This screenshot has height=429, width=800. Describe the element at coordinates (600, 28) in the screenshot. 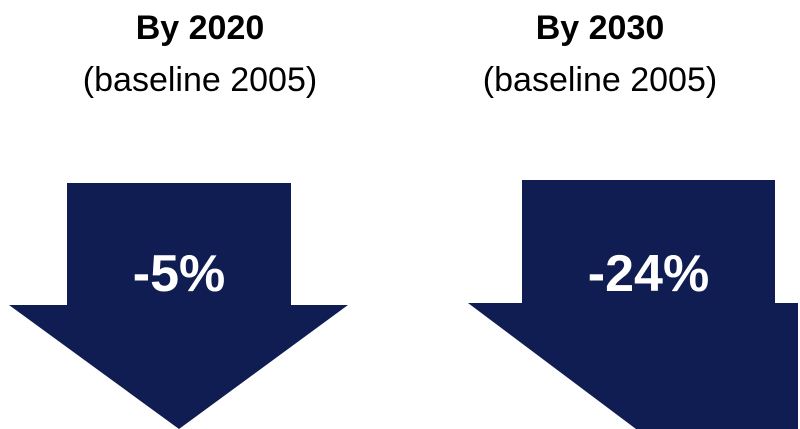

I see `panel-heading: By 2030` at that location.